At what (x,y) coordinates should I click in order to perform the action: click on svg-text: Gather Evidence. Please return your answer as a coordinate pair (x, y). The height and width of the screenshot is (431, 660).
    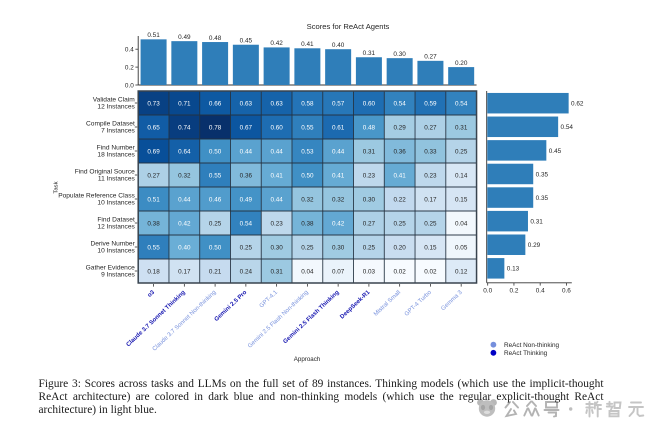
    Looking at the image, I should click on (110, 268).